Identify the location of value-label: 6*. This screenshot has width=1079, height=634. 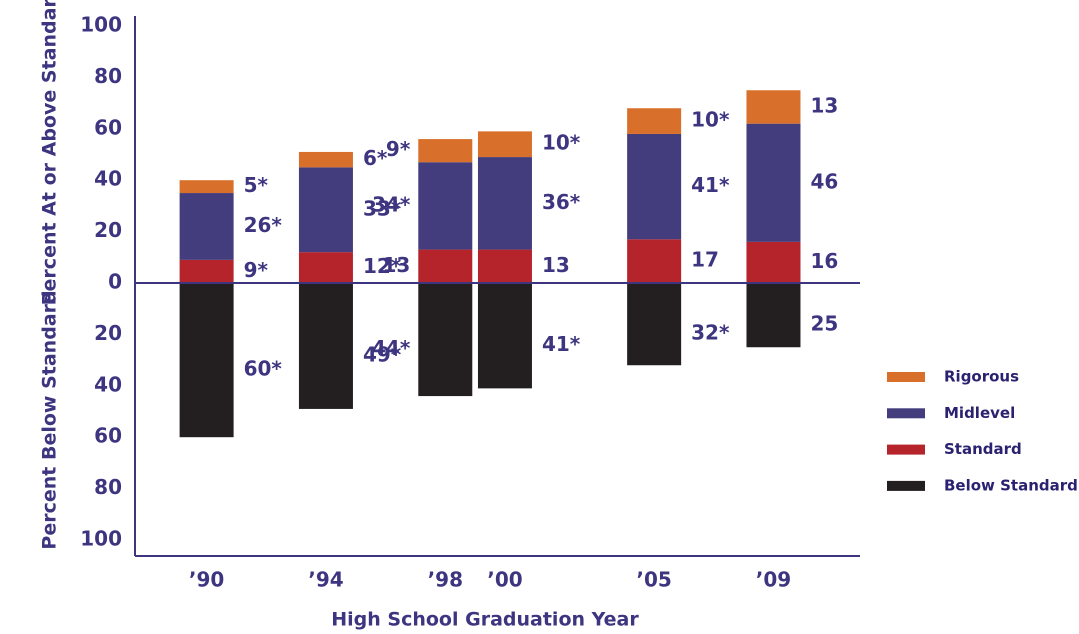
(375, 158).